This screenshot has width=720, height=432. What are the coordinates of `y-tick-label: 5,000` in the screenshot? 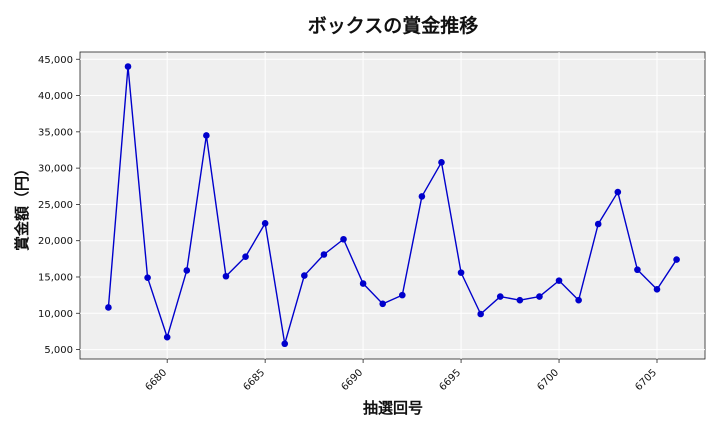 It's located at (58, 350).